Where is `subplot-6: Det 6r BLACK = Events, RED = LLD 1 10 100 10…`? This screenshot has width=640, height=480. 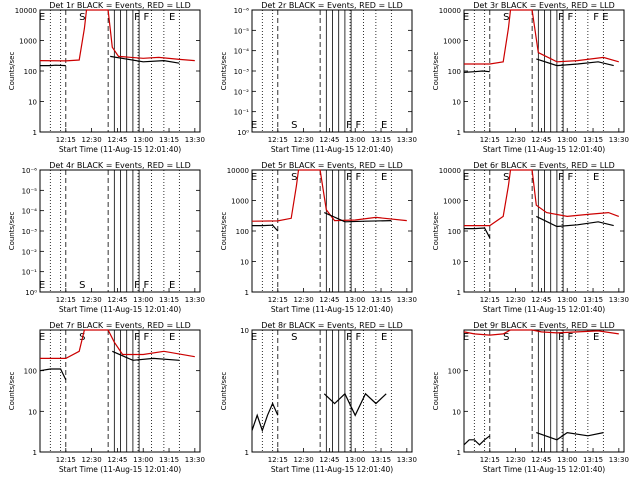 subplot-6: Det 6r BLACK = Events, RED = LLD 1 10 100 10… is located at coordinates (530, 237).